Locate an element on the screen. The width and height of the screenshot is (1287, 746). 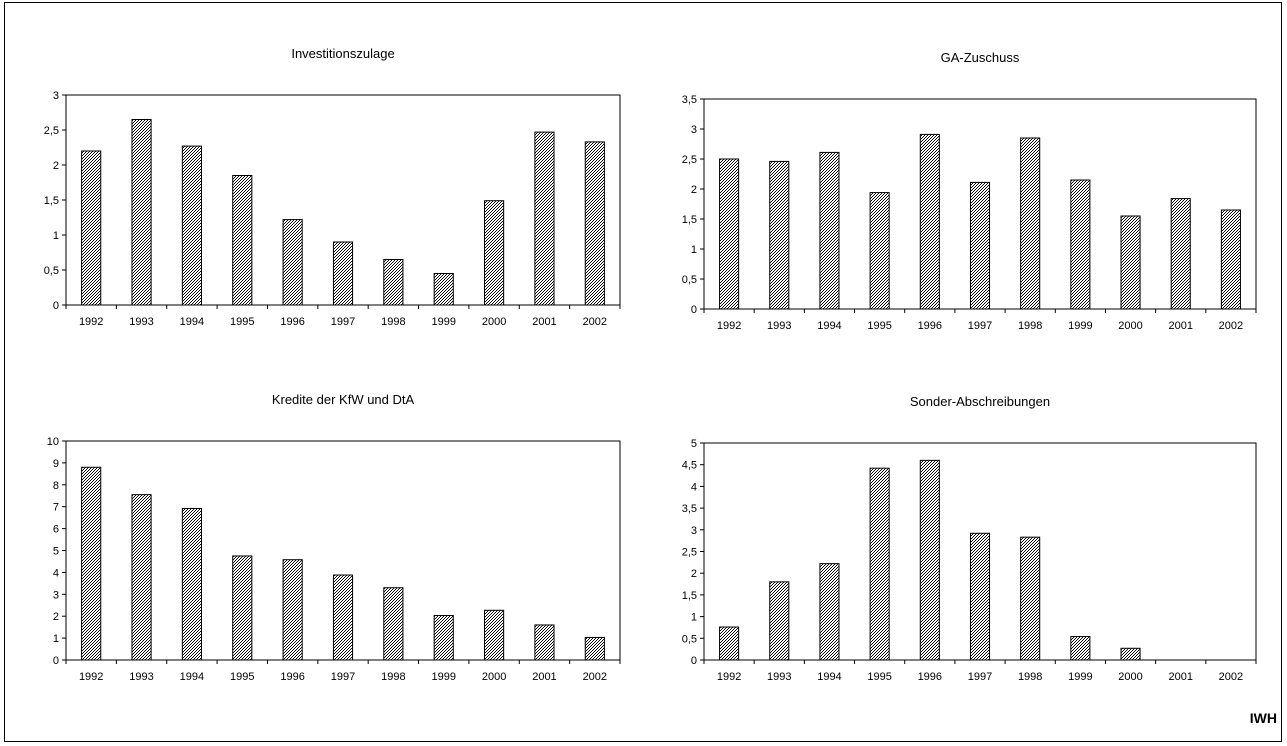
y-tick-label: 7 is located at coordinates (56, 508).